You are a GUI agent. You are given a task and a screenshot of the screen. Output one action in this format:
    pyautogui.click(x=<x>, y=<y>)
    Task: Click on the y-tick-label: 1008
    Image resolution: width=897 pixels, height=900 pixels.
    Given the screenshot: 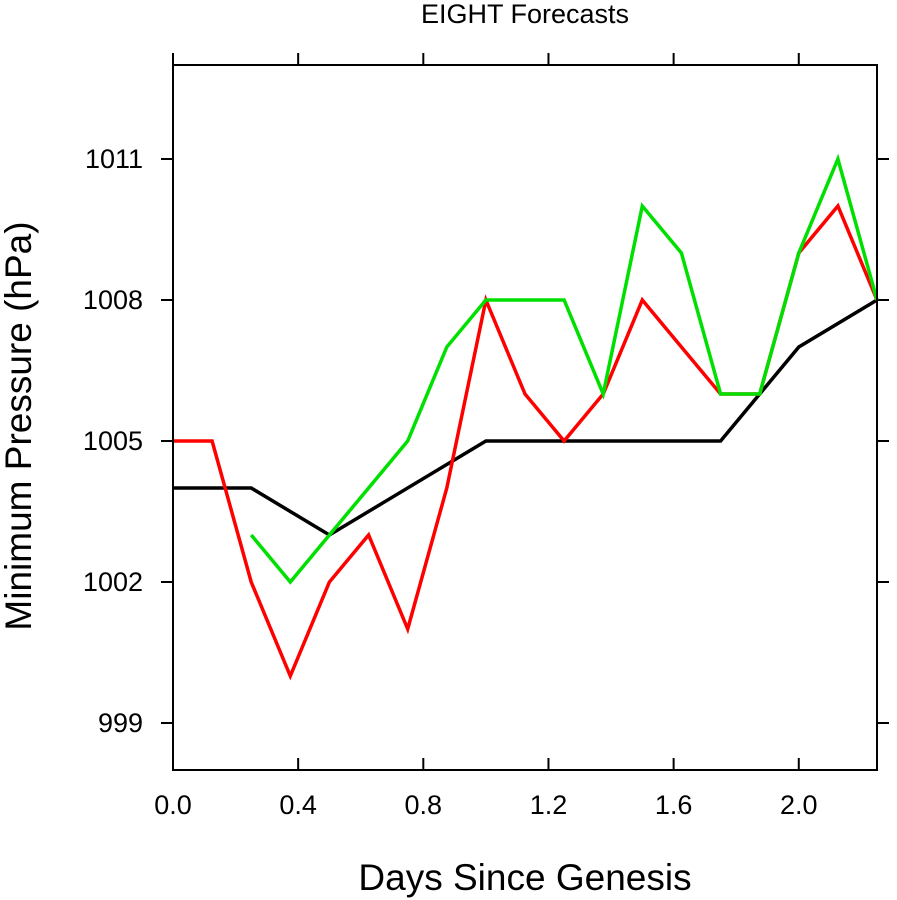 What is the action you would take?
    pyautogui.click(x=113, y=300)
    